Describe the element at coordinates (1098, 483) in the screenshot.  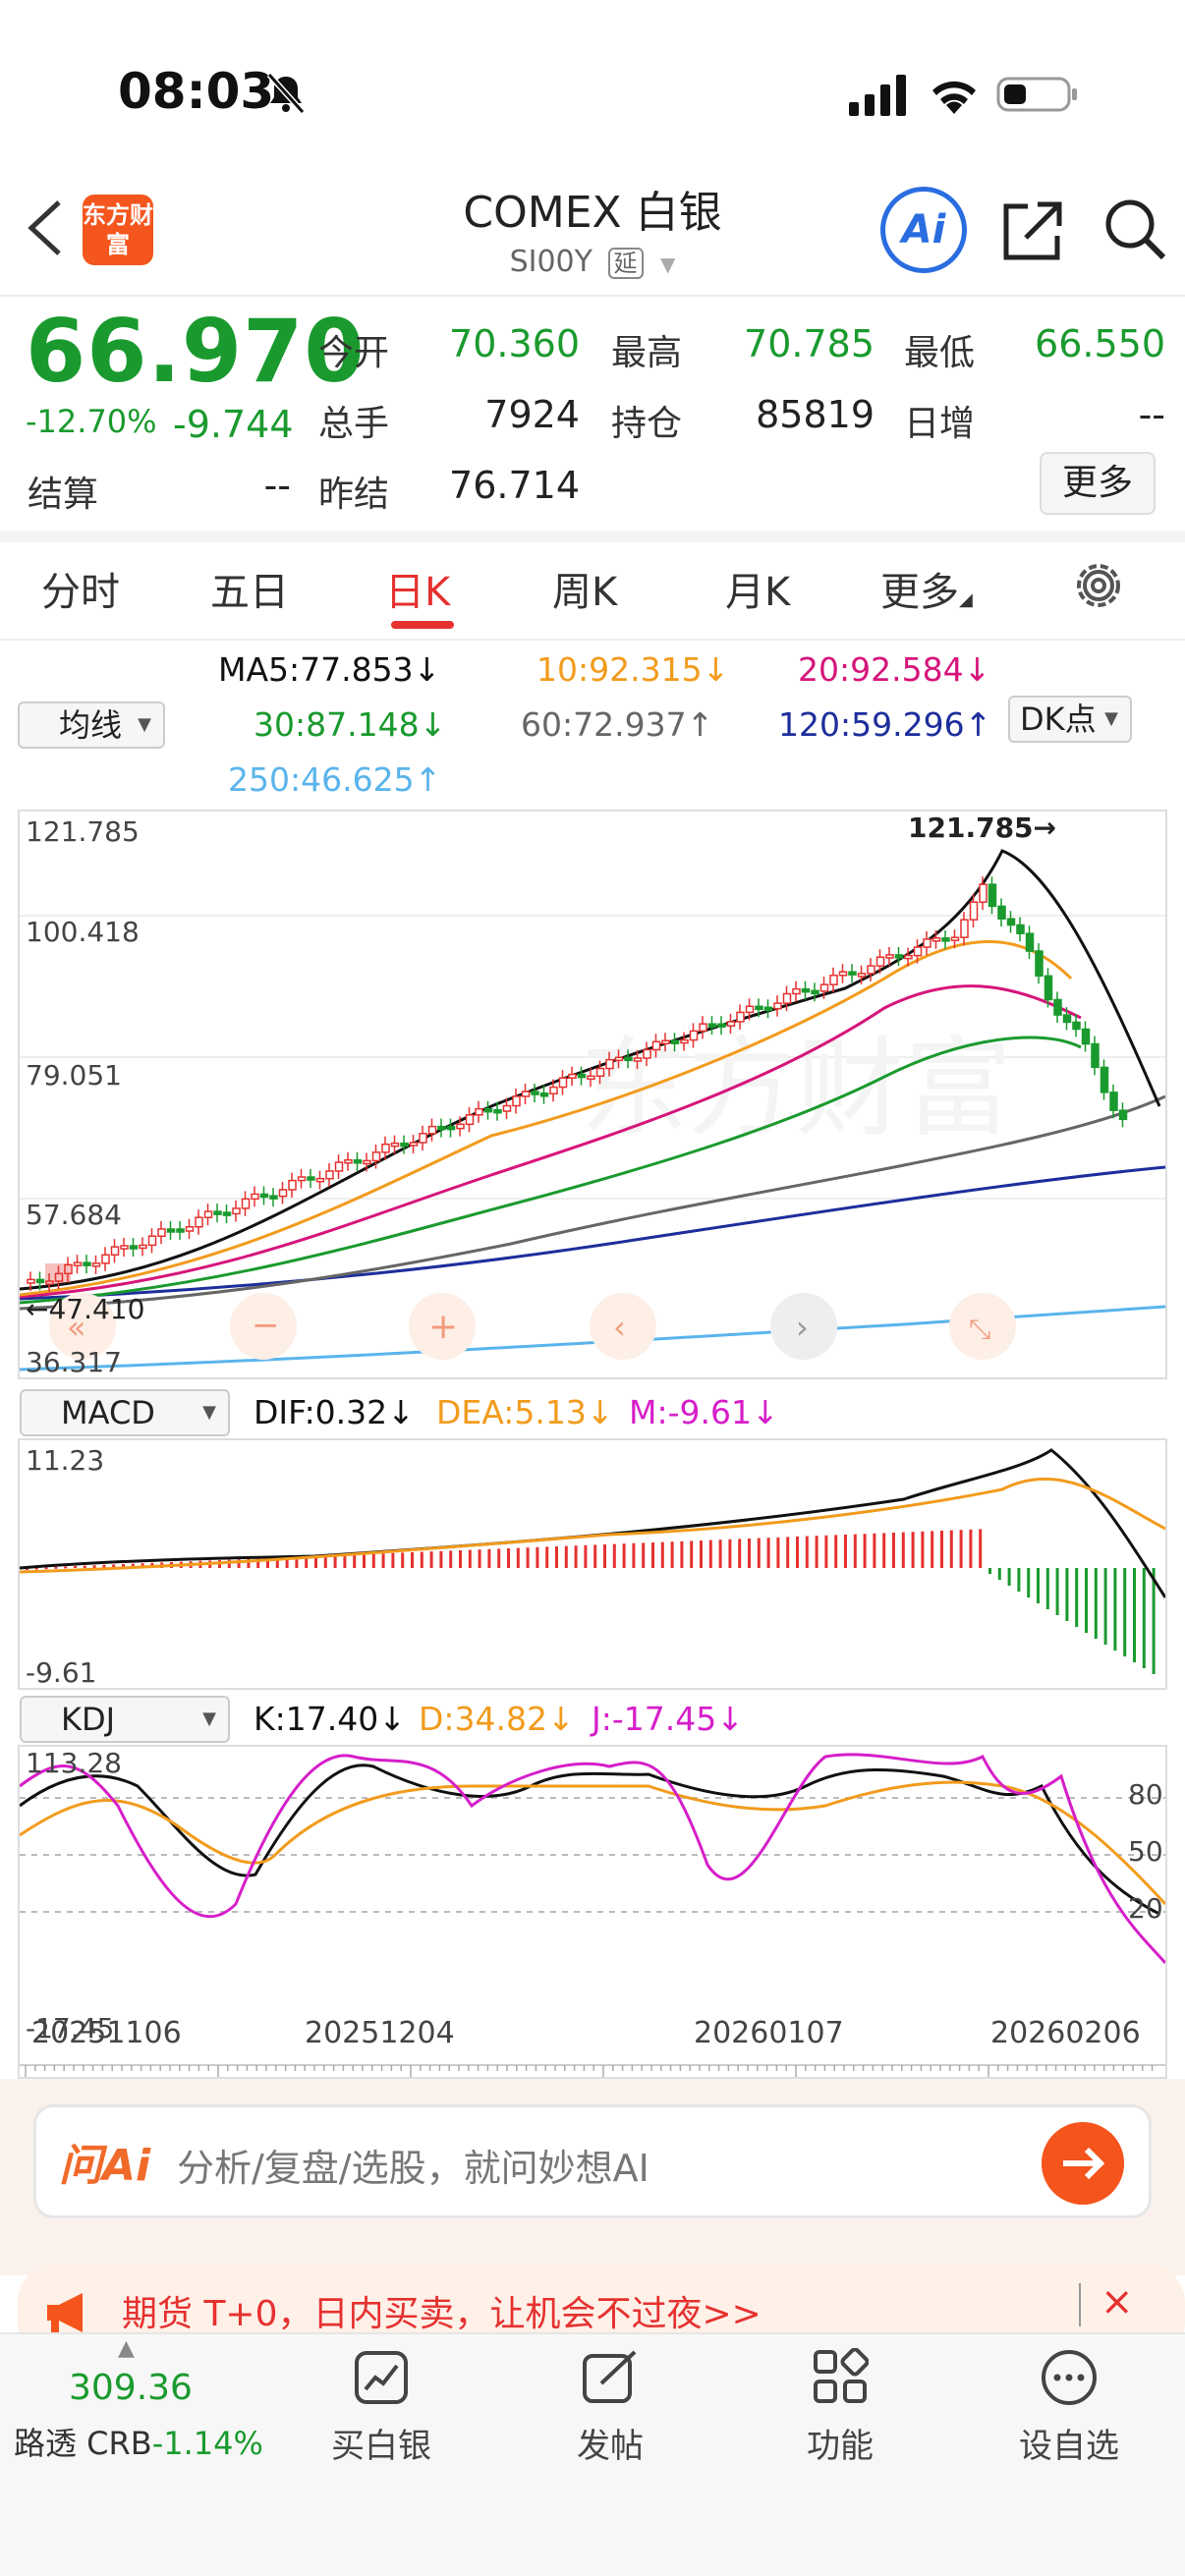
I see `more-button: 更多` at that location.